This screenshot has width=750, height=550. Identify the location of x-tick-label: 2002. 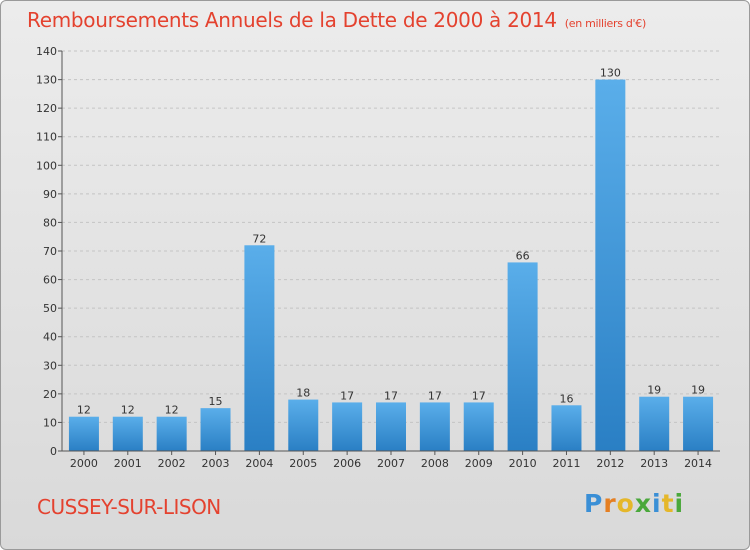
(172, 463).